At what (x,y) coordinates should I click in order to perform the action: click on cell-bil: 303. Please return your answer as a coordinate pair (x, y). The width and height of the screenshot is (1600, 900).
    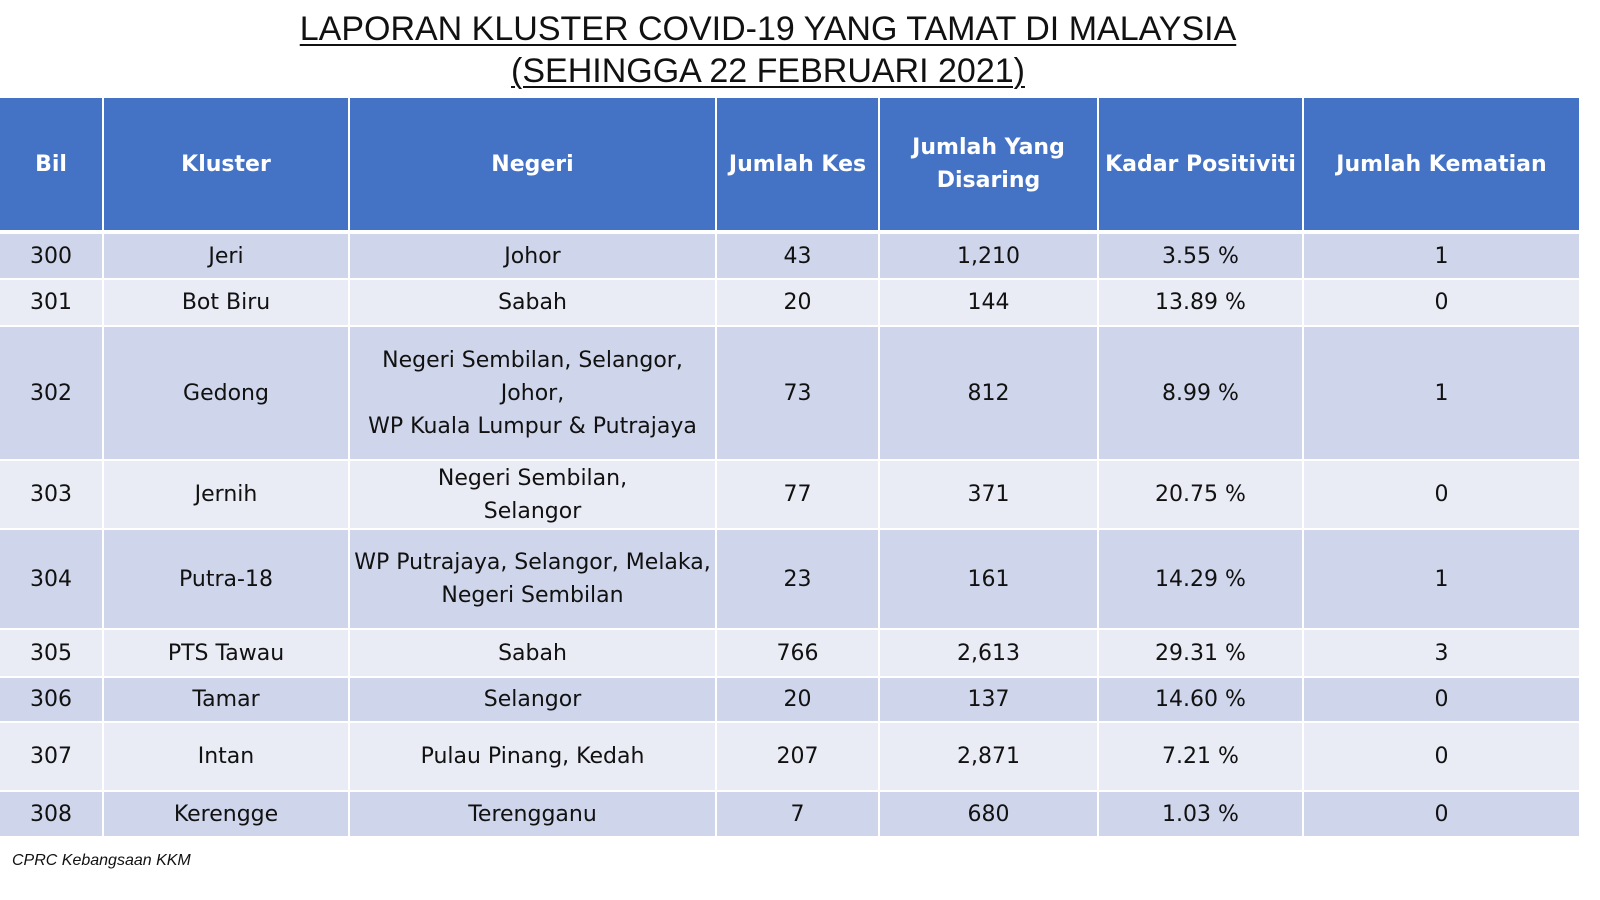
    Looking at the image, I should click on (51, 494).